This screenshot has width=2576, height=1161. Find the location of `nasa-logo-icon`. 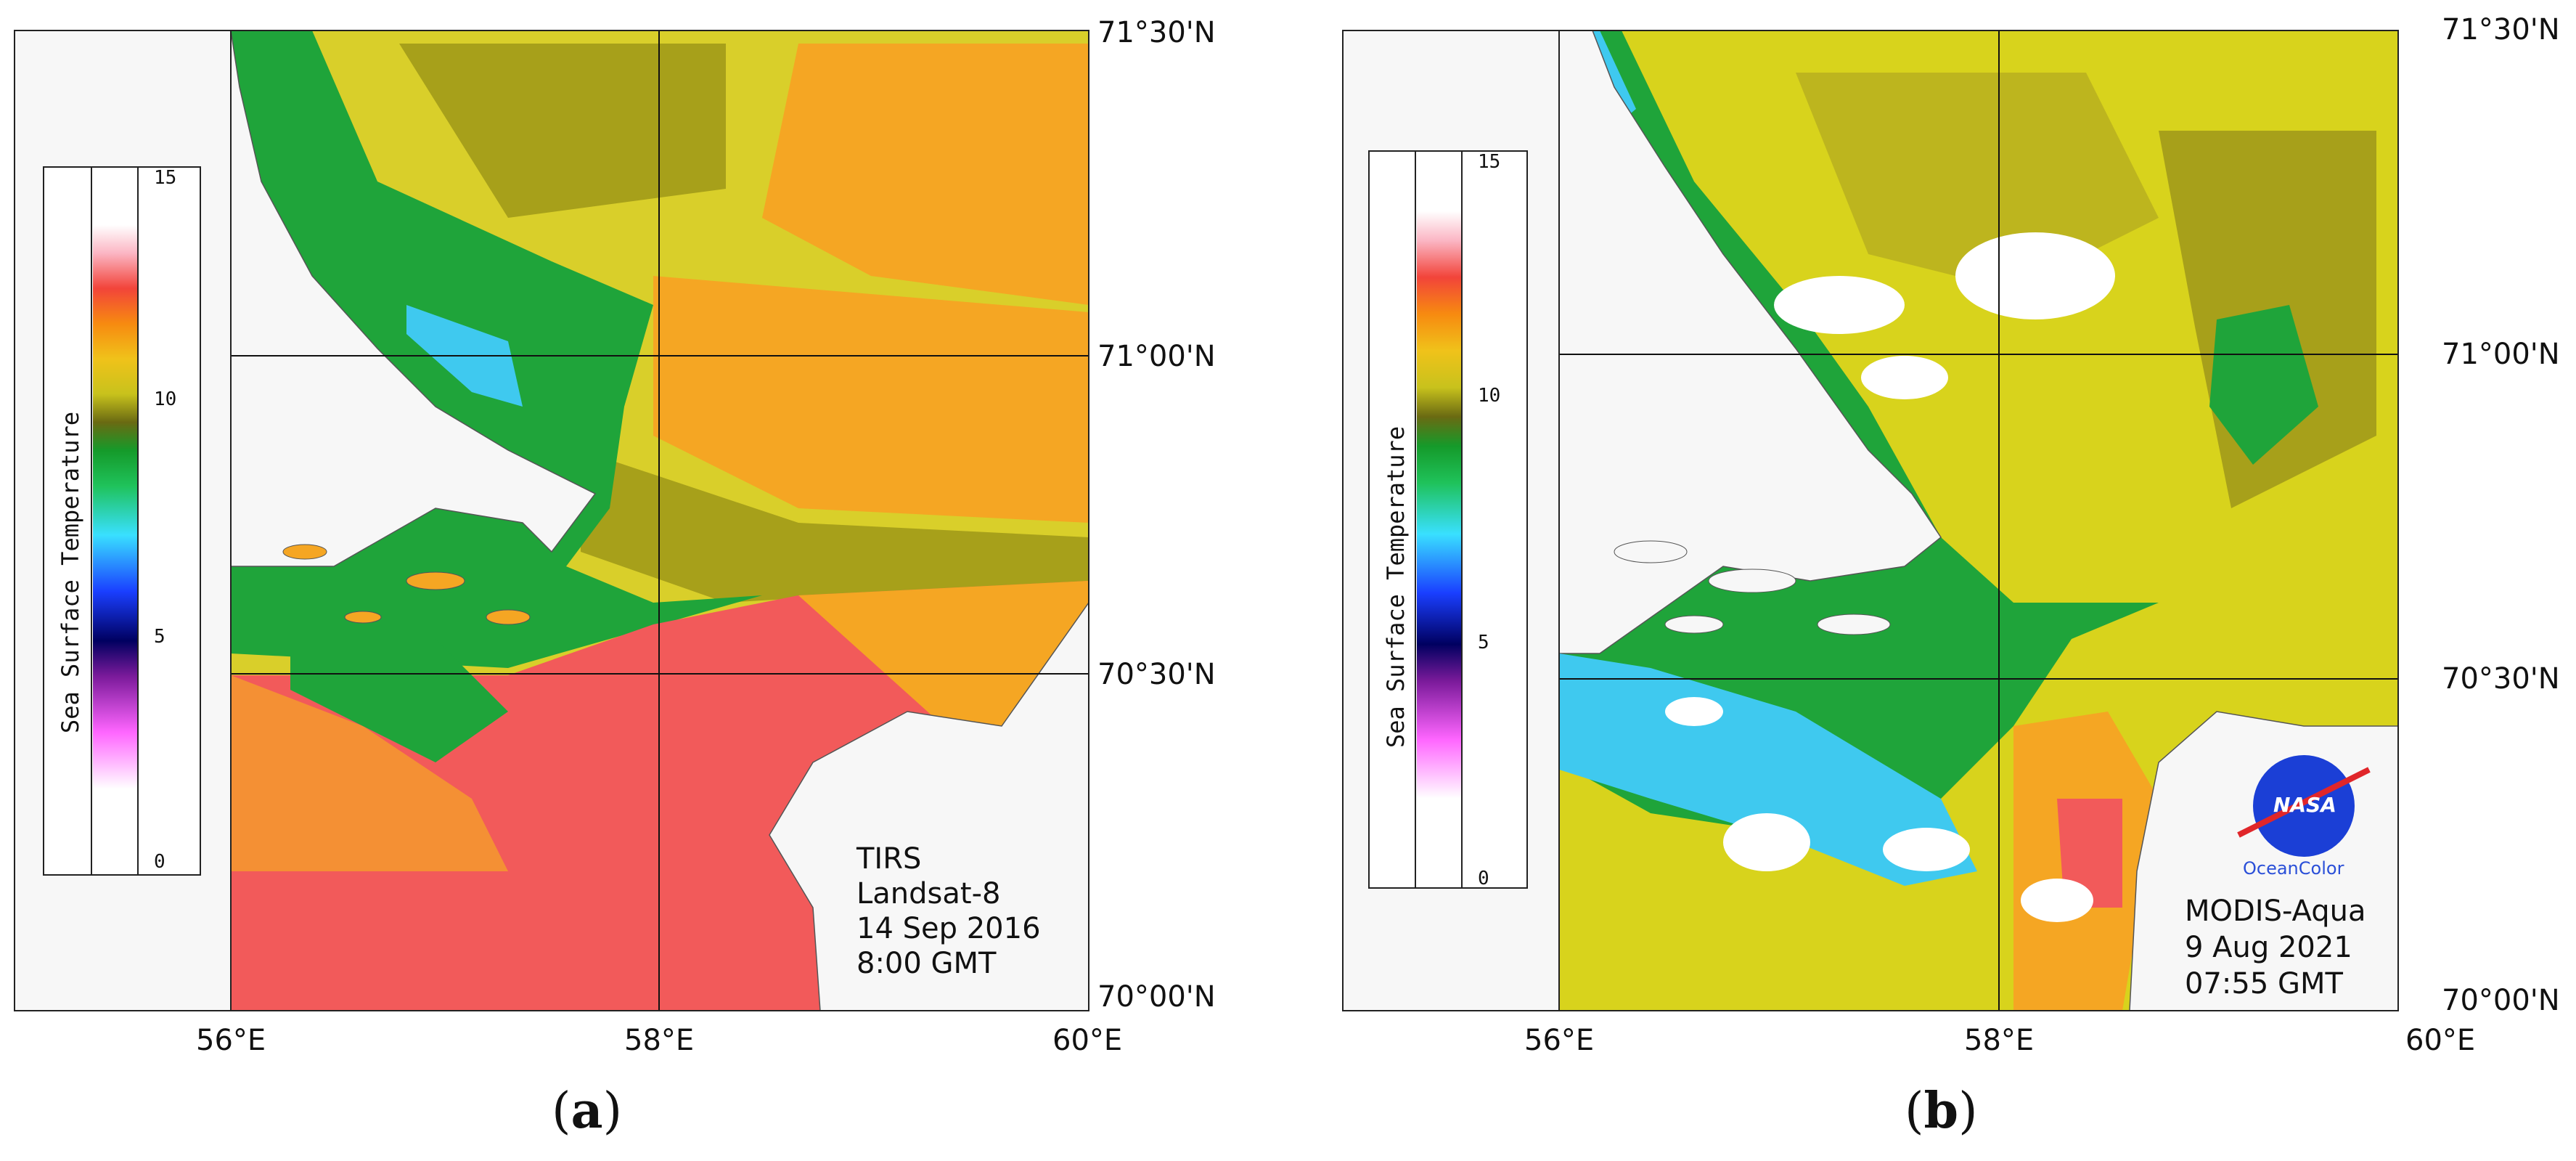

nasa-logo-icon is located at coordinates (2304, 806).